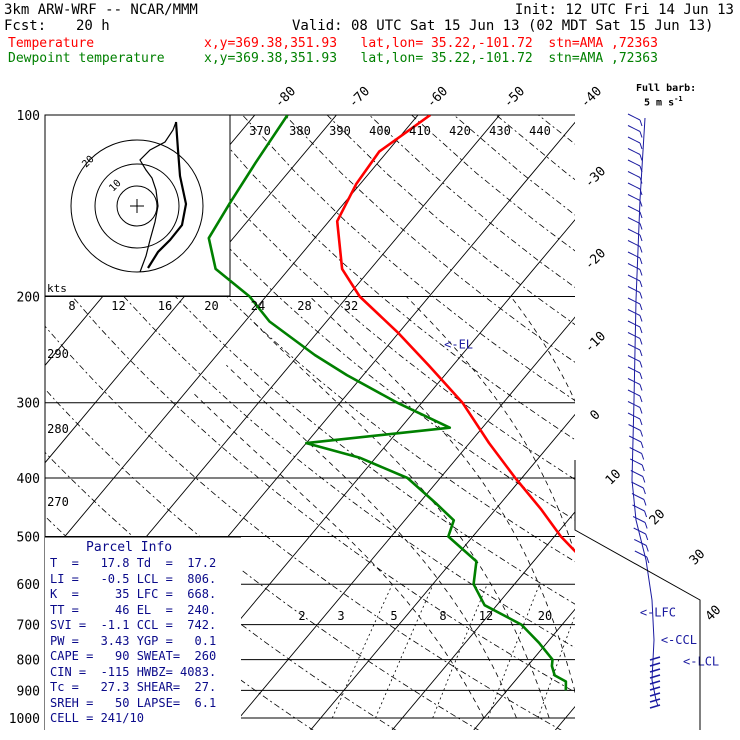  Describe the element at coordinates (458, 344) in the screenshot. I see `level-annotation: <-EL` at that location.